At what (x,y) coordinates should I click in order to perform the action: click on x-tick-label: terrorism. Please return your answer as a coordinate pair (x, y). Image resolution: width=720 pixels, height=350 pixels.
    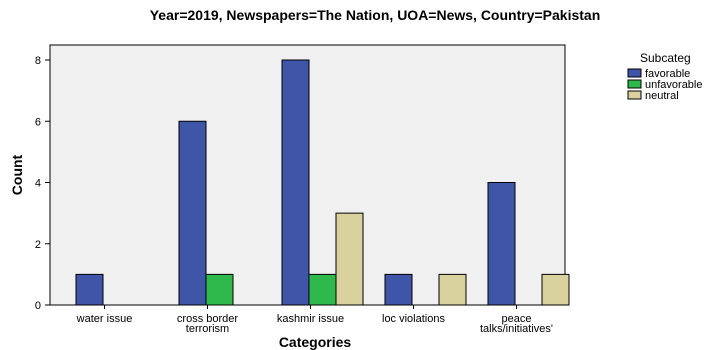
    Looking at the image, I should click on (207, 329).